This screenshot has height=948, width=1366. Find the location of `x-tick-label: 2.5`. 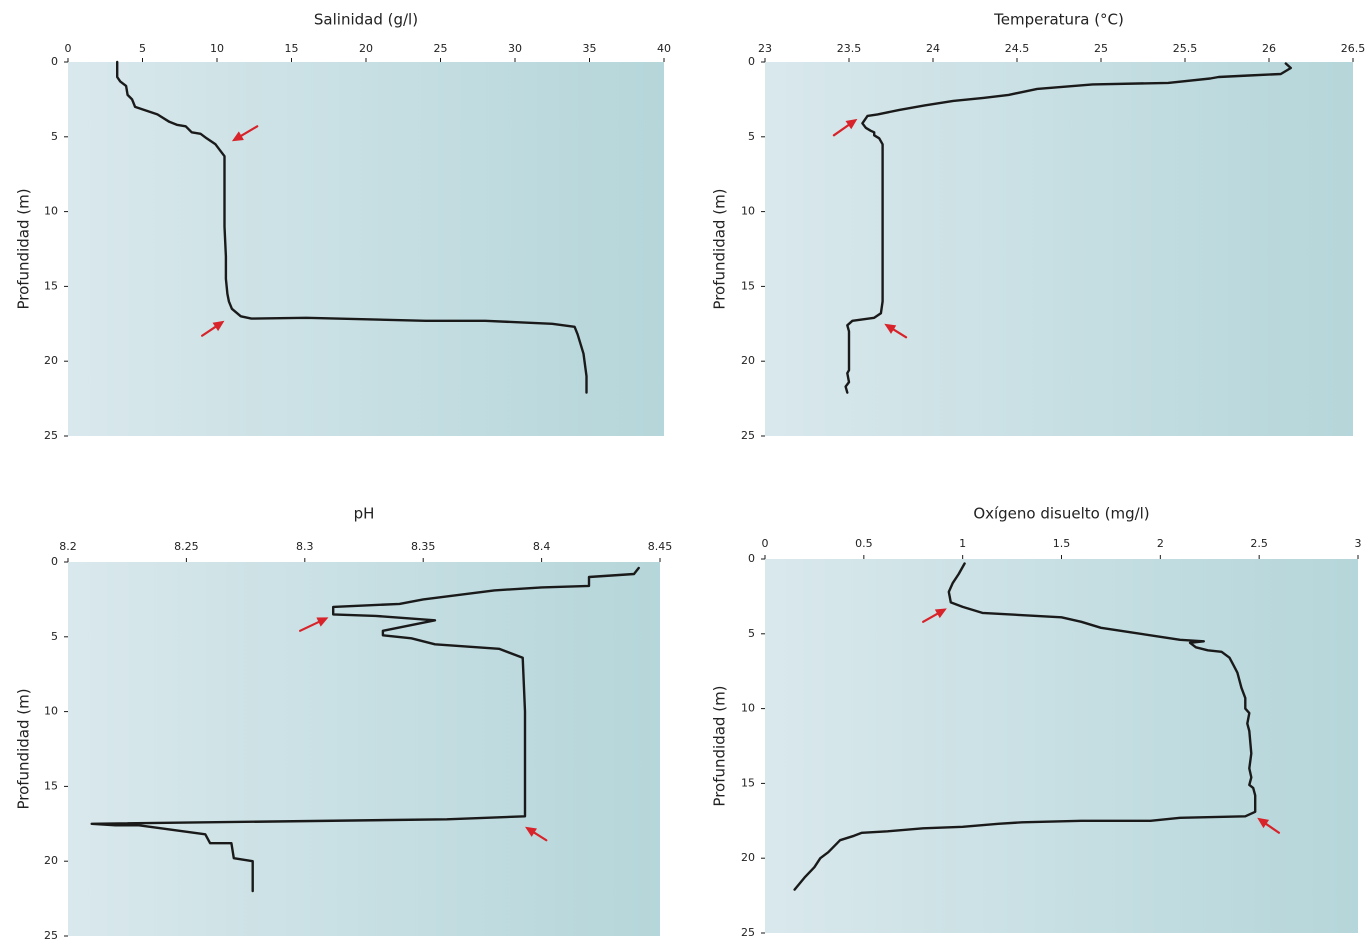

x-tick-label: 2.5 is located at coordinates (1259, 543).